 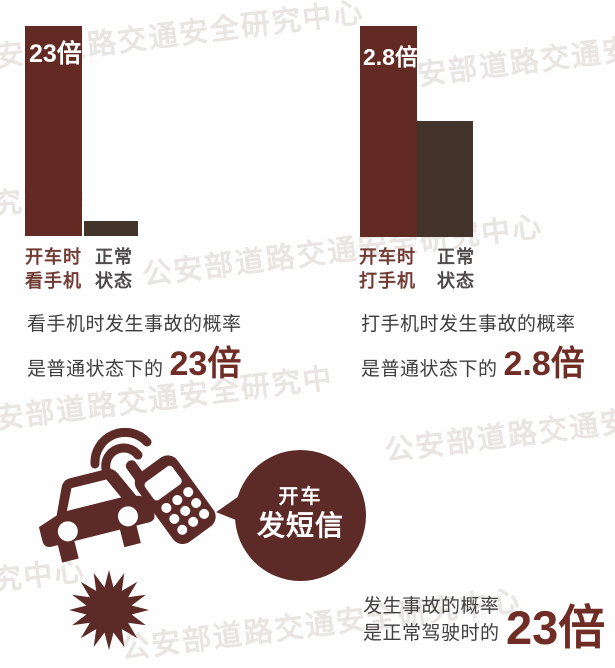 I want to click on chart-caption: 看手机时发生事故的概率, so click(x=134, y=324).